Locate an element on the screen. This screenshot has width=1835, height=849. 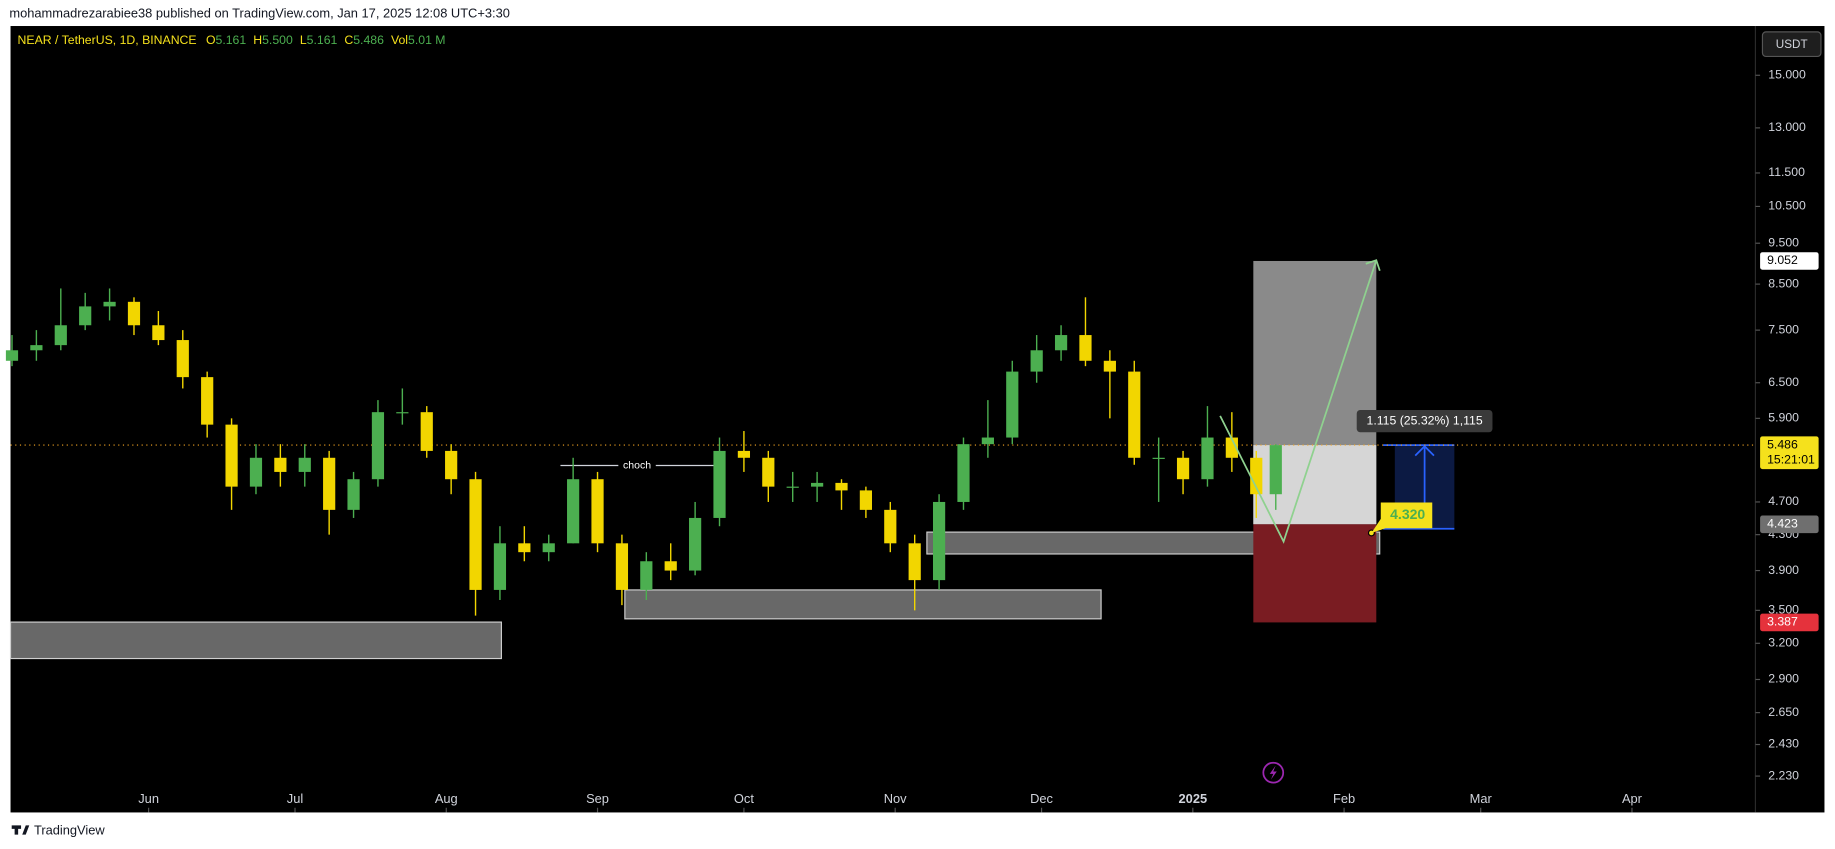
y-tick-label: 9.500 is located at coordinates (1783, 242).